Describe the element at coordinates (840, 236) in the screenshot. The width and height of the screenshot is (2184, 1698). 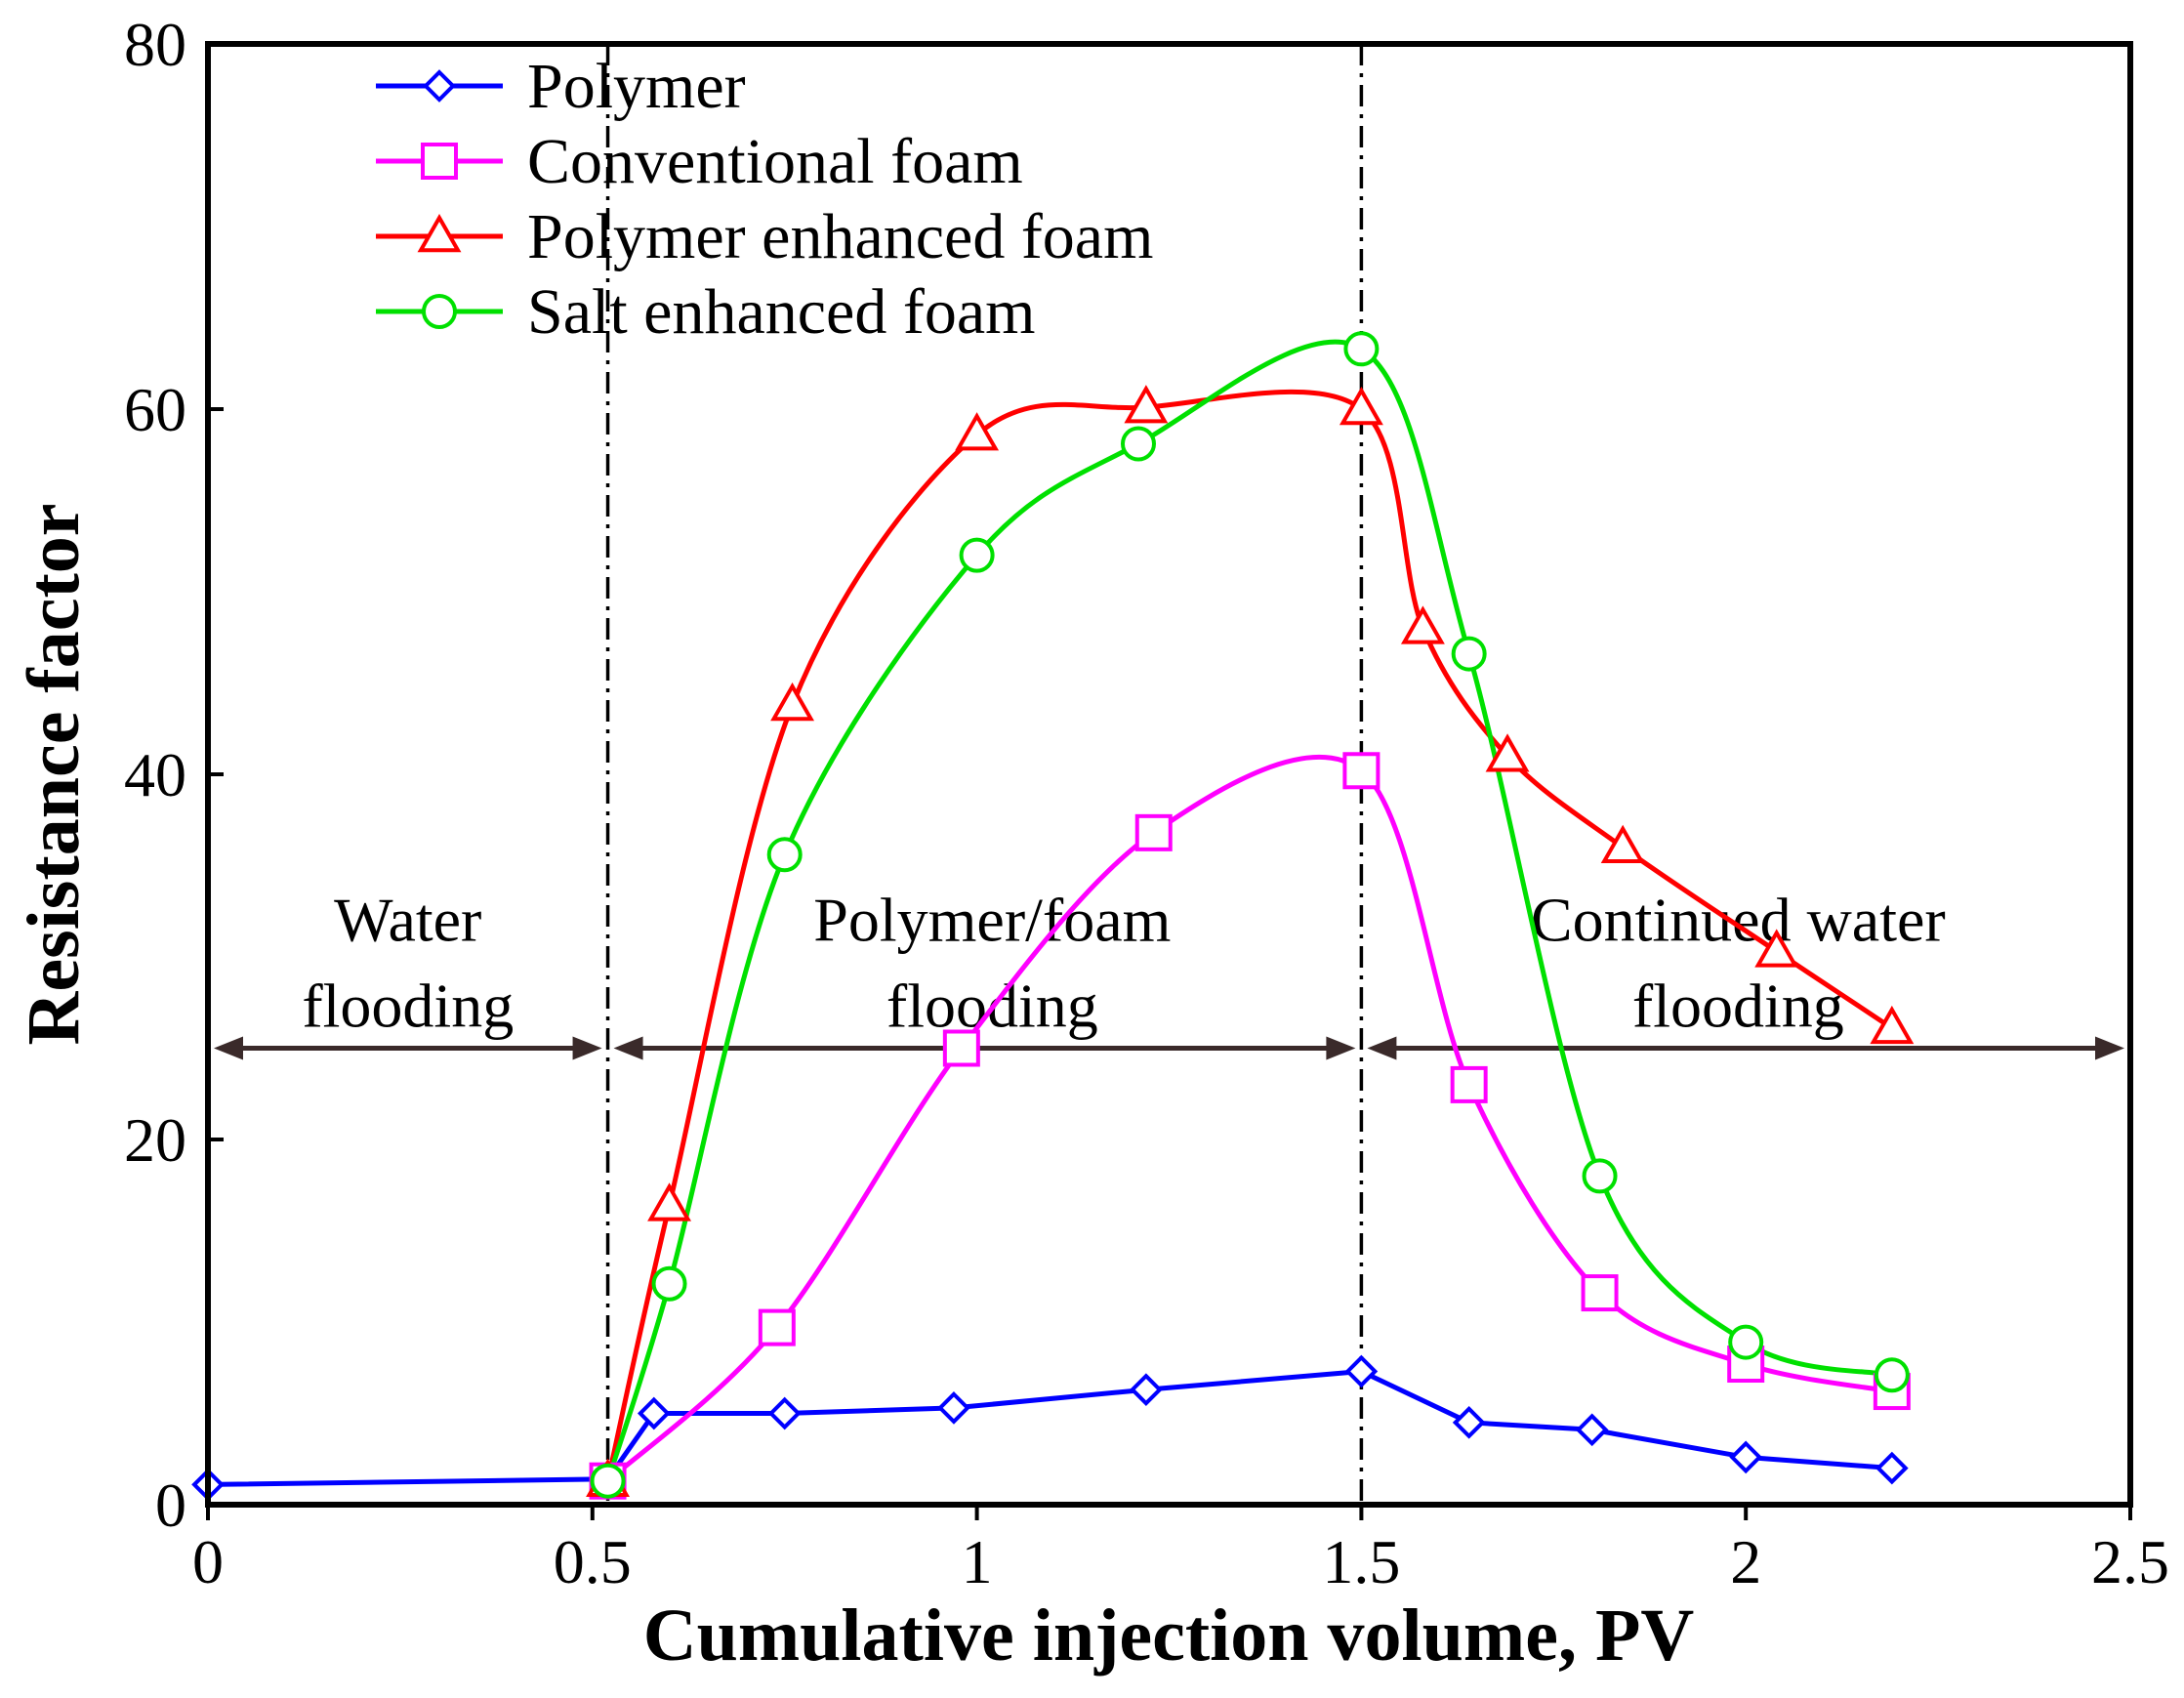
I see `legend-label-polymer-enhanced-foam: Polymer enhanced foam` at that location.